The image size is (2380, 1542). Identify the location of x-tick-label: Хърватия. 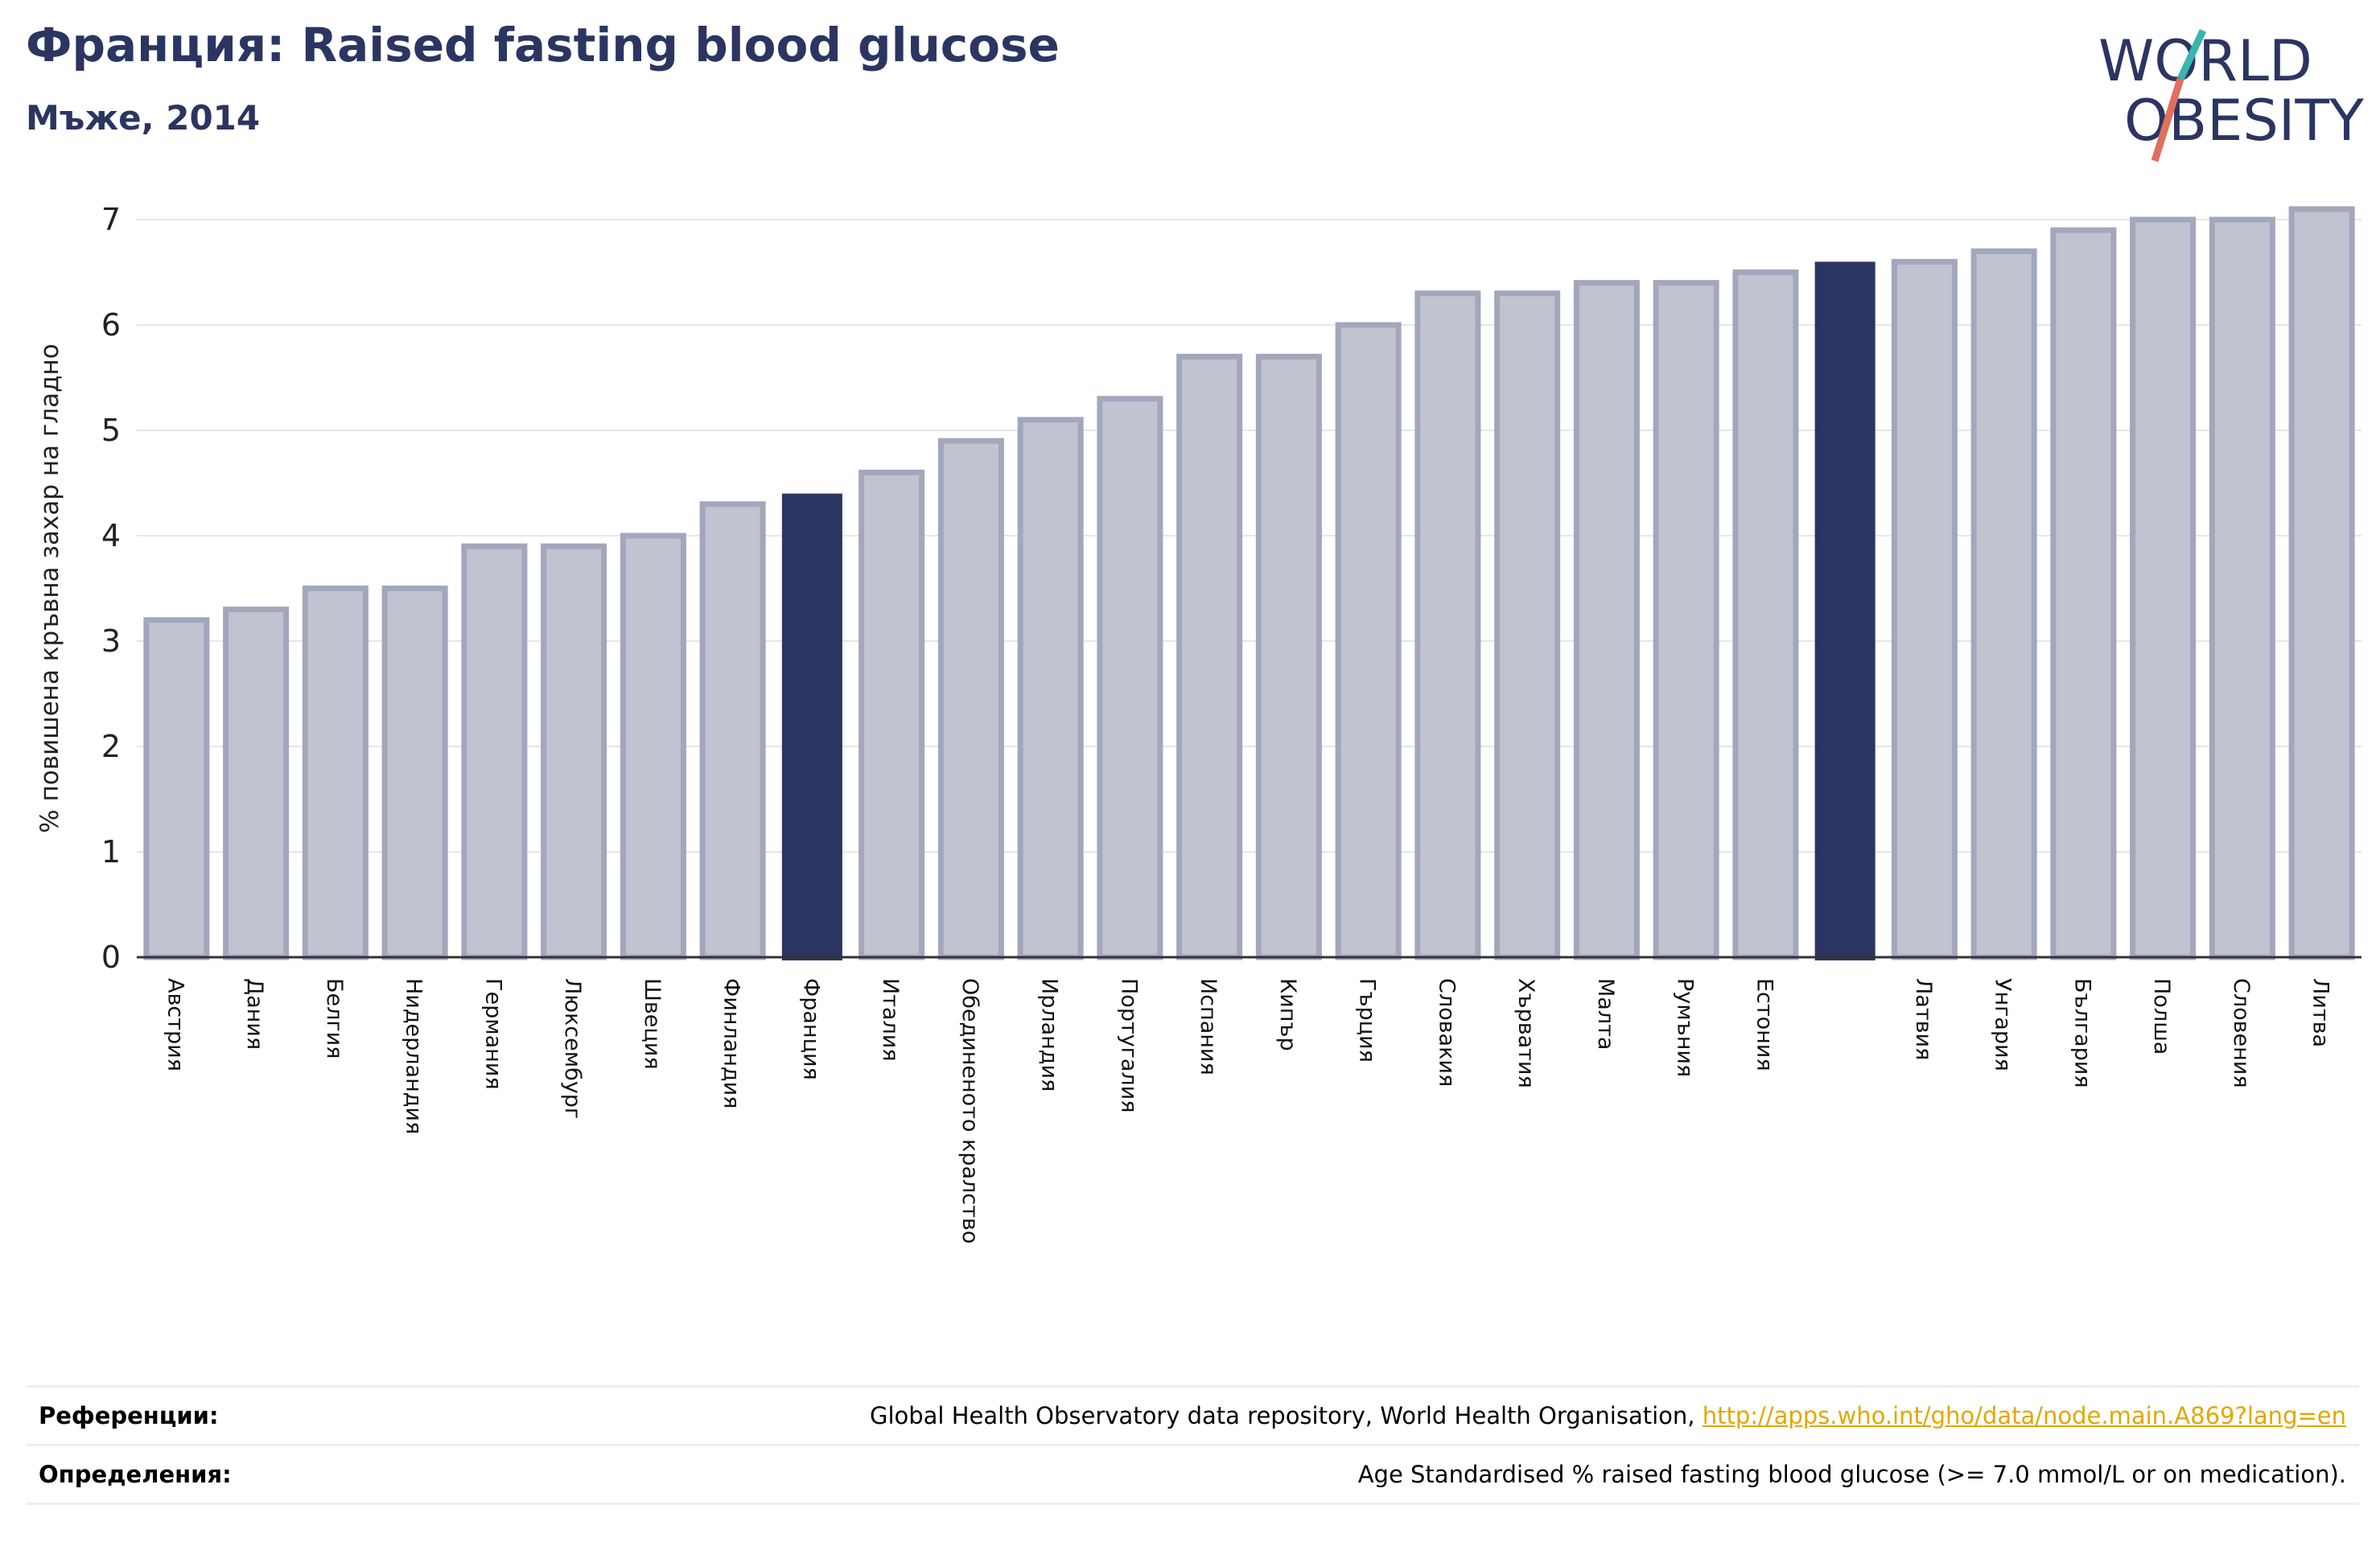
(1525, 1033).